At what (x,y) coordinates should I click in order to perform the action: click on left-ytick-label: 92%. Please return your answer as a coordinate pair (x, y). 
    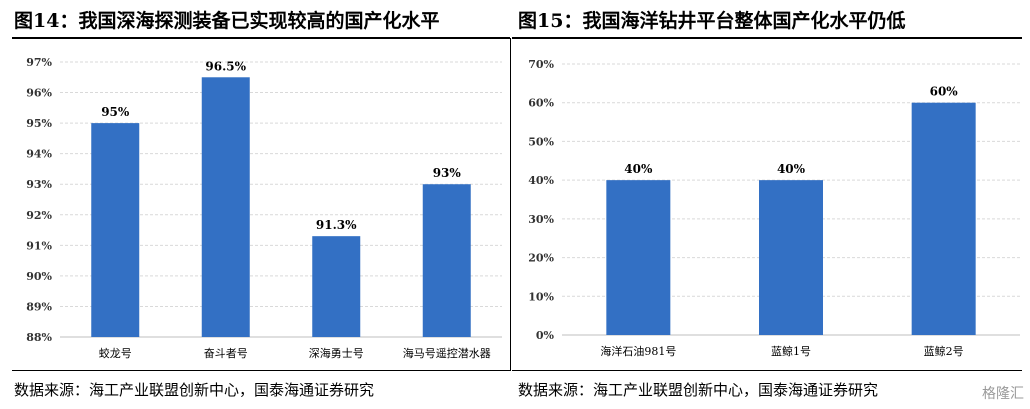
    Looking at the image, I should click on (39, 215).